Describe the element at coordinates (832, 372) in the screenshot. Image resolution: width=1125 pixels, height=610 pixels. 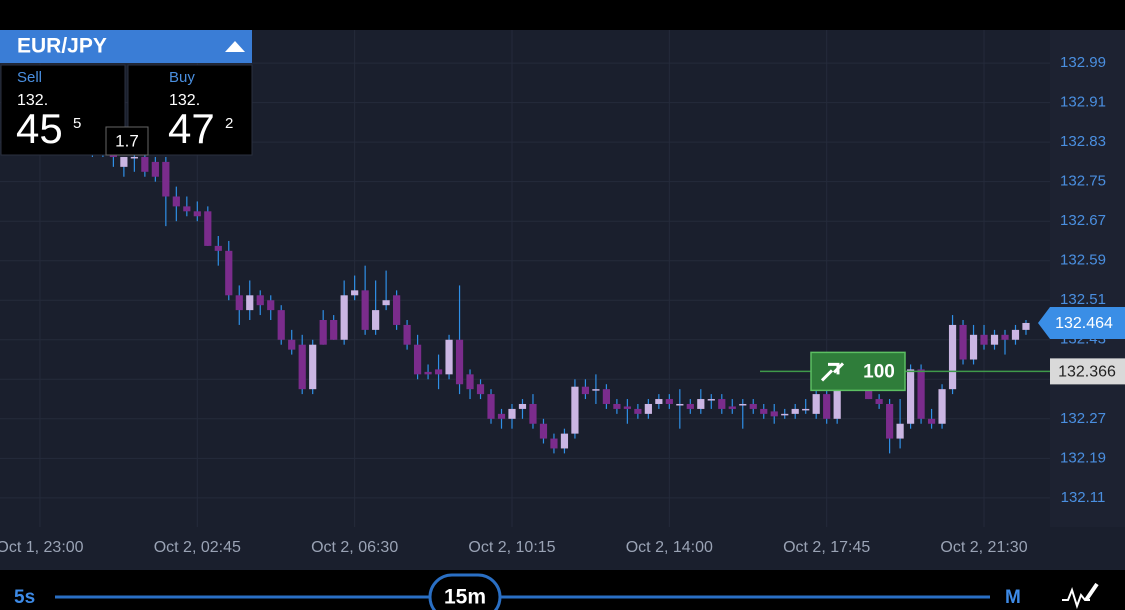
I see `order-icon` at that location.